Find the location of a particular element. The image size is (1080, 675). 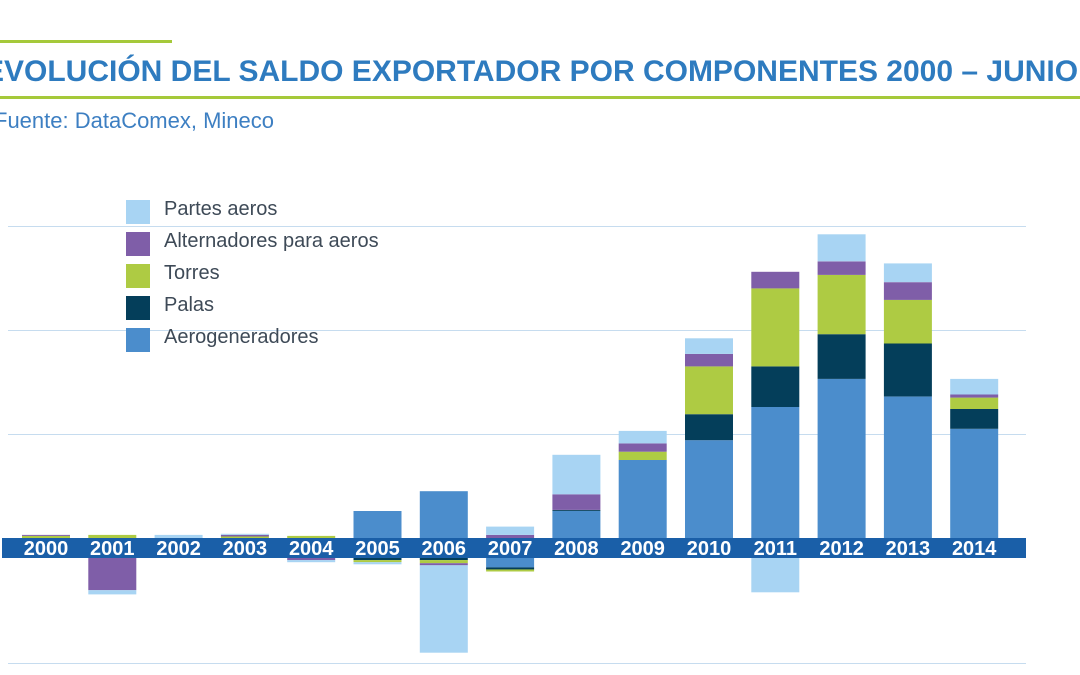

bar-segment-alternadores-2003 is located at coordinates (244, 535).